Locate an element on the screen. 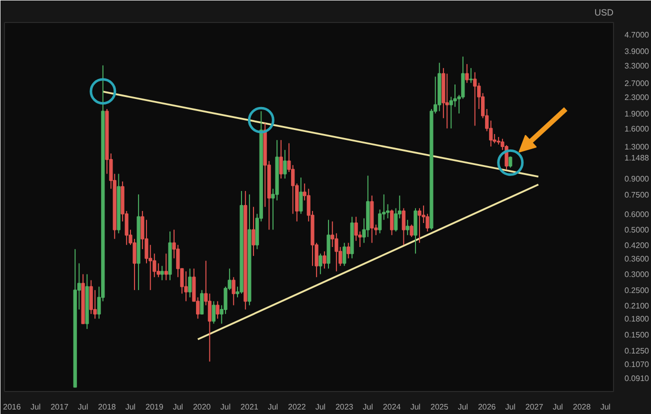 This screenshot has width=651, height=414. x-tick-label: 2016 is located at coordinates (12, 407).